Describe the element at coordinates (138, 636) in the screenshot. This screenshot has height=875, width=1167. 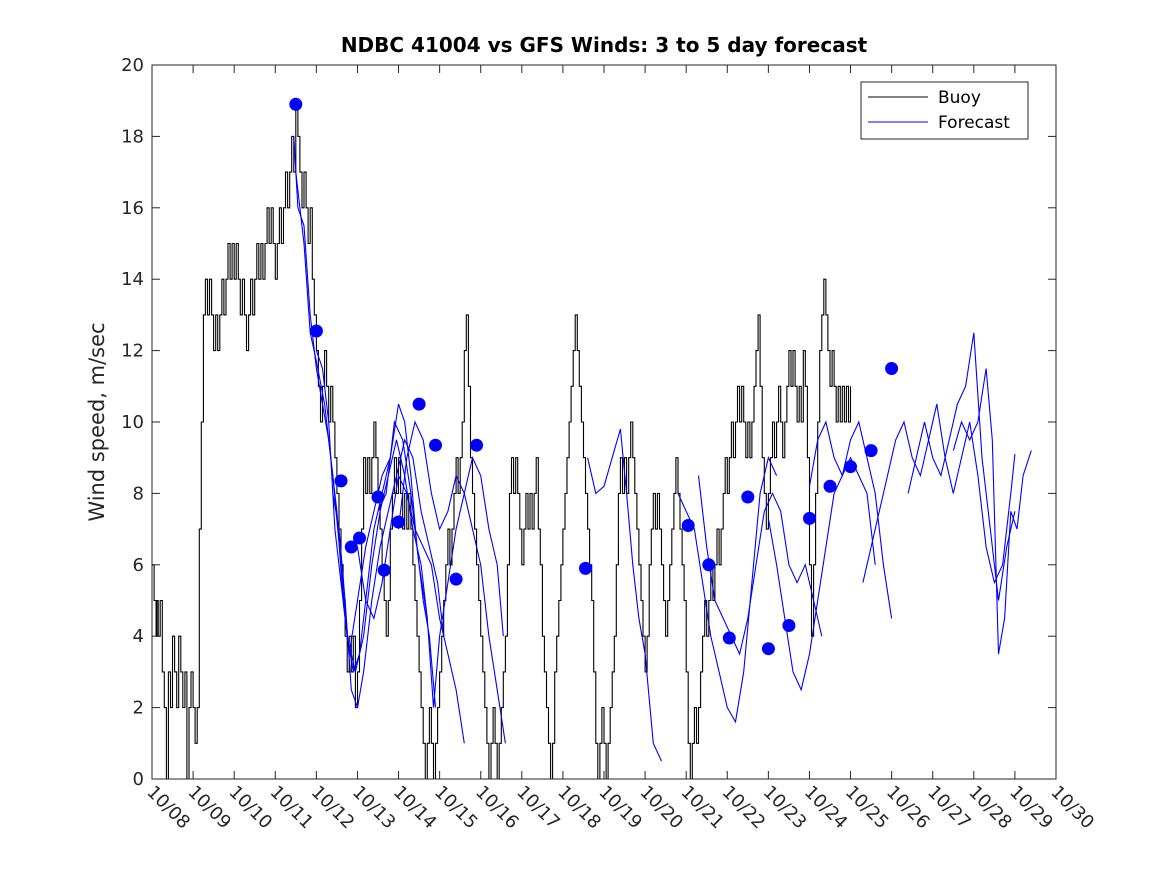
I see `y-tick-label-2: 4` at that location.